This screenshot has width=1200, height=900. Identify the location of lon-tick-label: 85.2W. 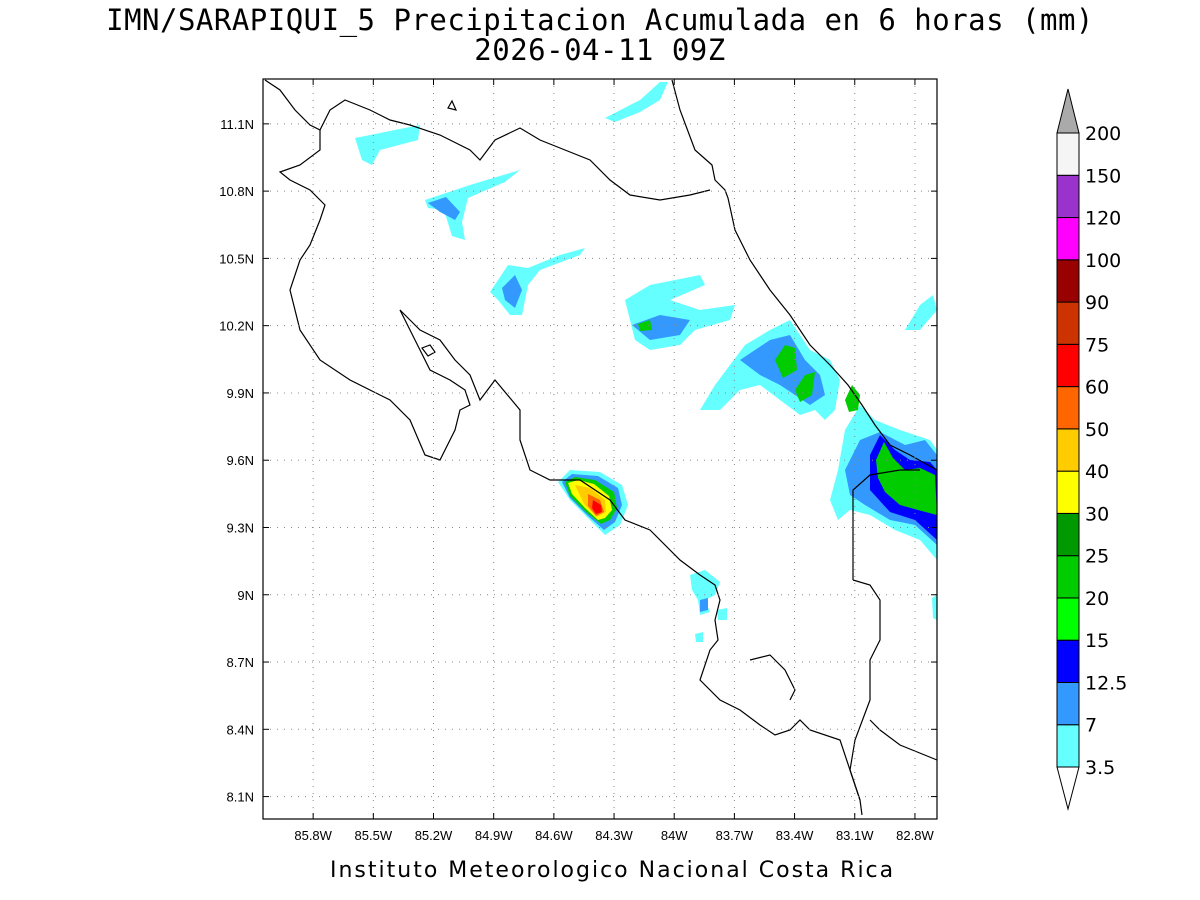
(434, 835).